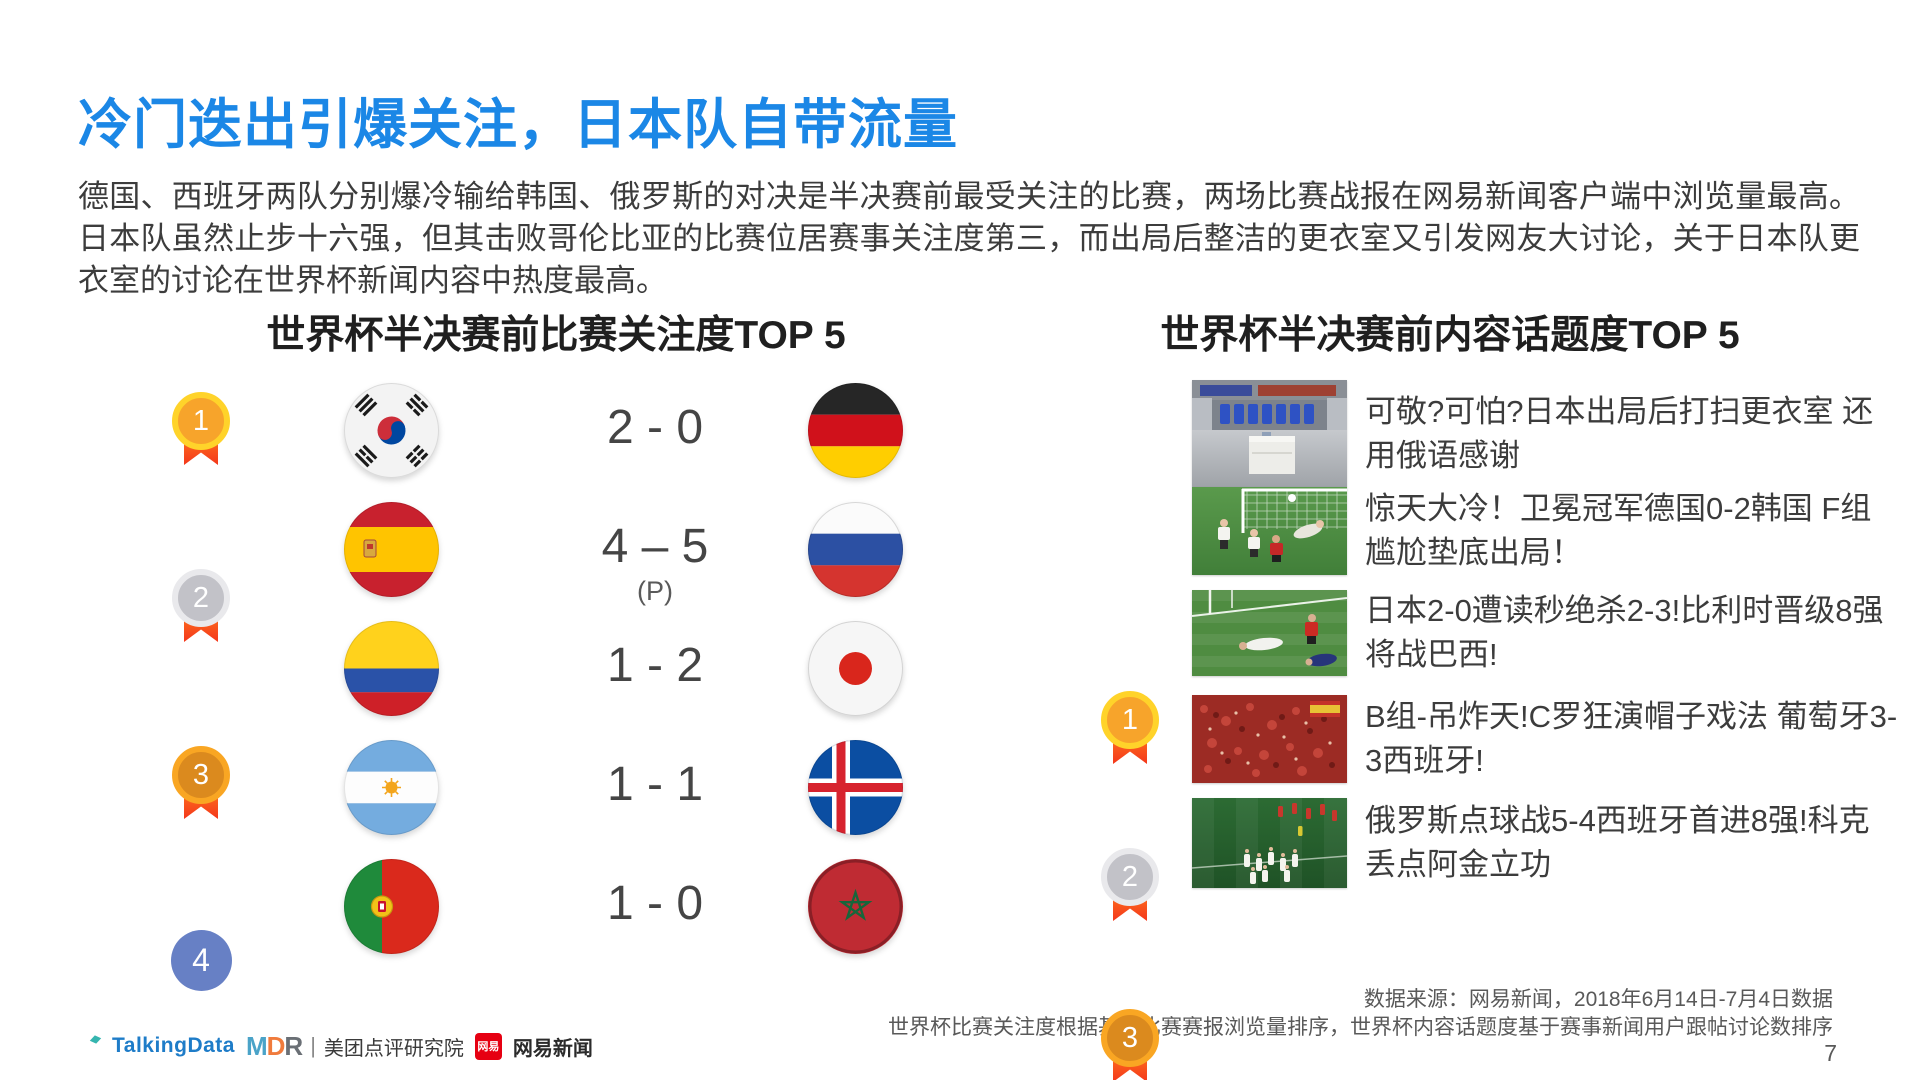 The height and width of the screenshot is (1080, 1921). I want to click on news-thumbnail-locker-room, so click(1269, 433).